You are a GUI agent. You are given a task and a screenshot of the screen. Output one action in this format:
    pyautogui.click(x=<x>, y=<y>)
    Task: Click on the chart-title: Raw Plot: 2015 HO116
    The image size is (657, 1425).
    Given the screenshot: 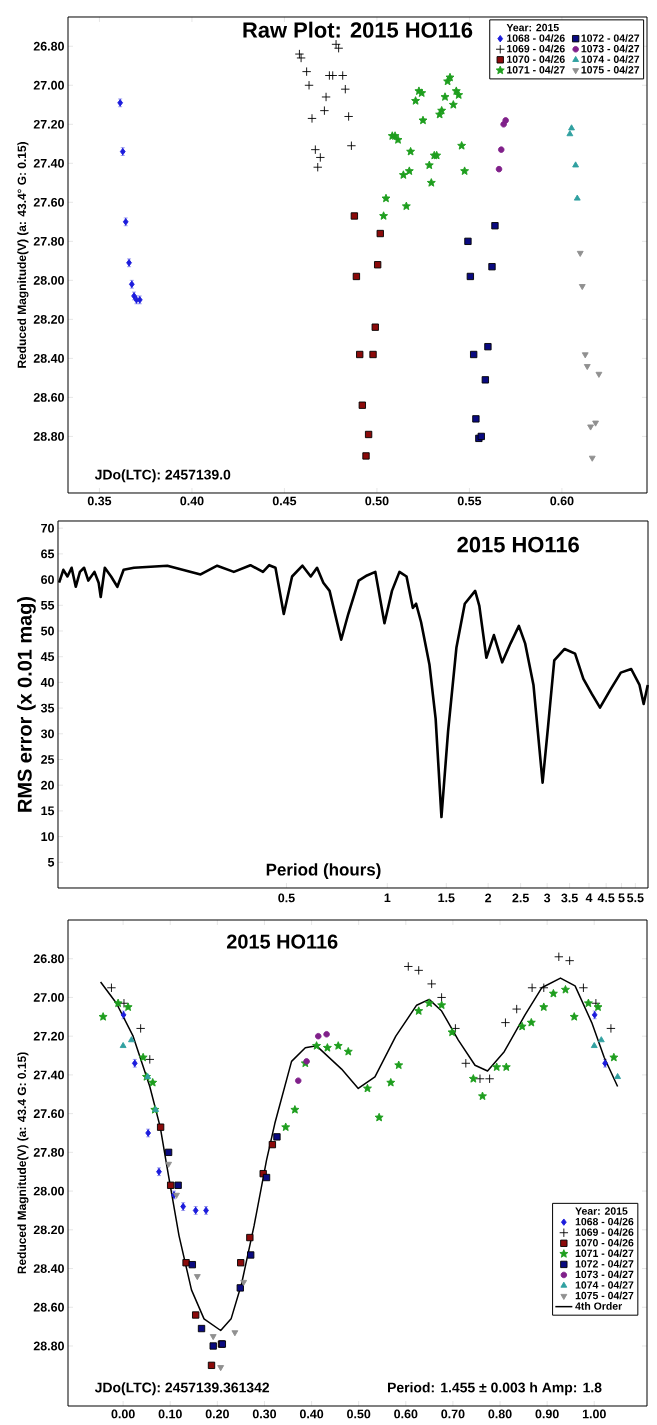 What is the action you would take?
    pyautogui.click(x=358, y=29)
    